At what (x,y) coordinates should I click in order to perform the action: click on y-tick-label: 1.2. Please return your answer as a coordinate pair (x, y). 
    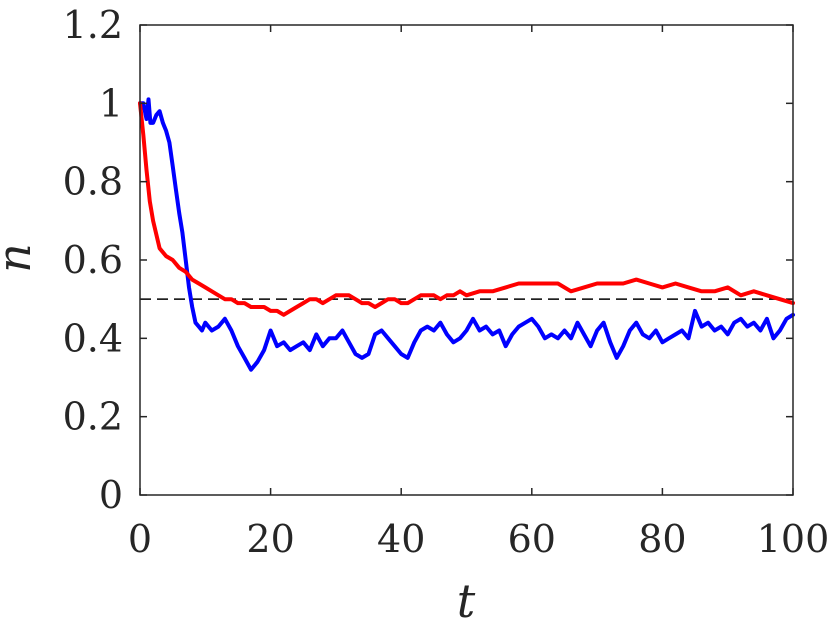
    Looking at the image, I should click on (93, 25).